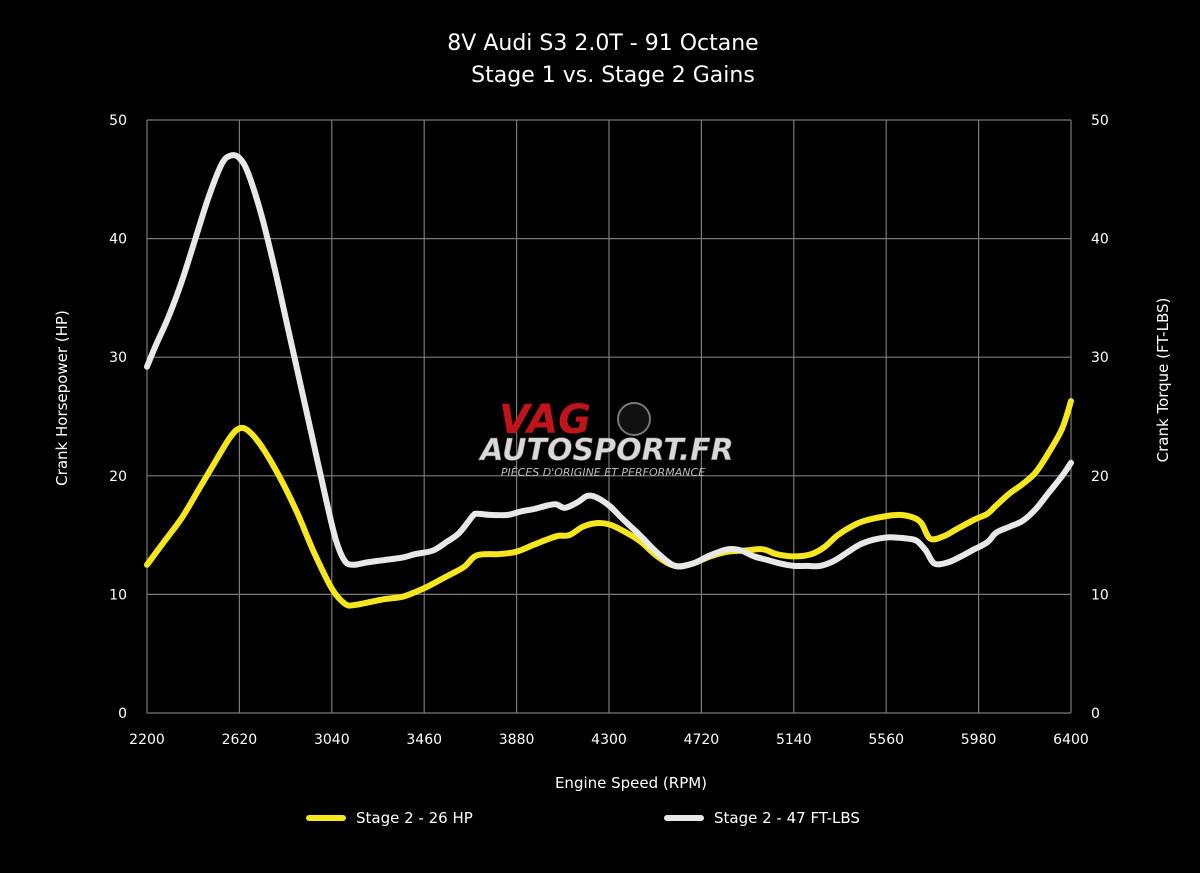  What do you see at coordinates (1100, 417) in the screenshot?
I see `y-right-tick-labels: 0 10 20 30 40 50` at bounding box center [1100, 417].